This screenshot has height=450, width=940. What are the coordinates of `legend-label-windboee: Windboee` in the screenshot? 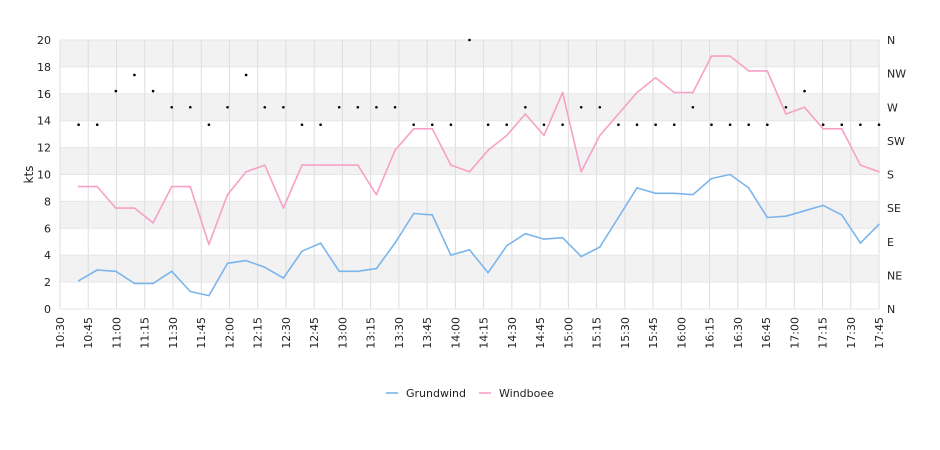 It's located at (526, 393).